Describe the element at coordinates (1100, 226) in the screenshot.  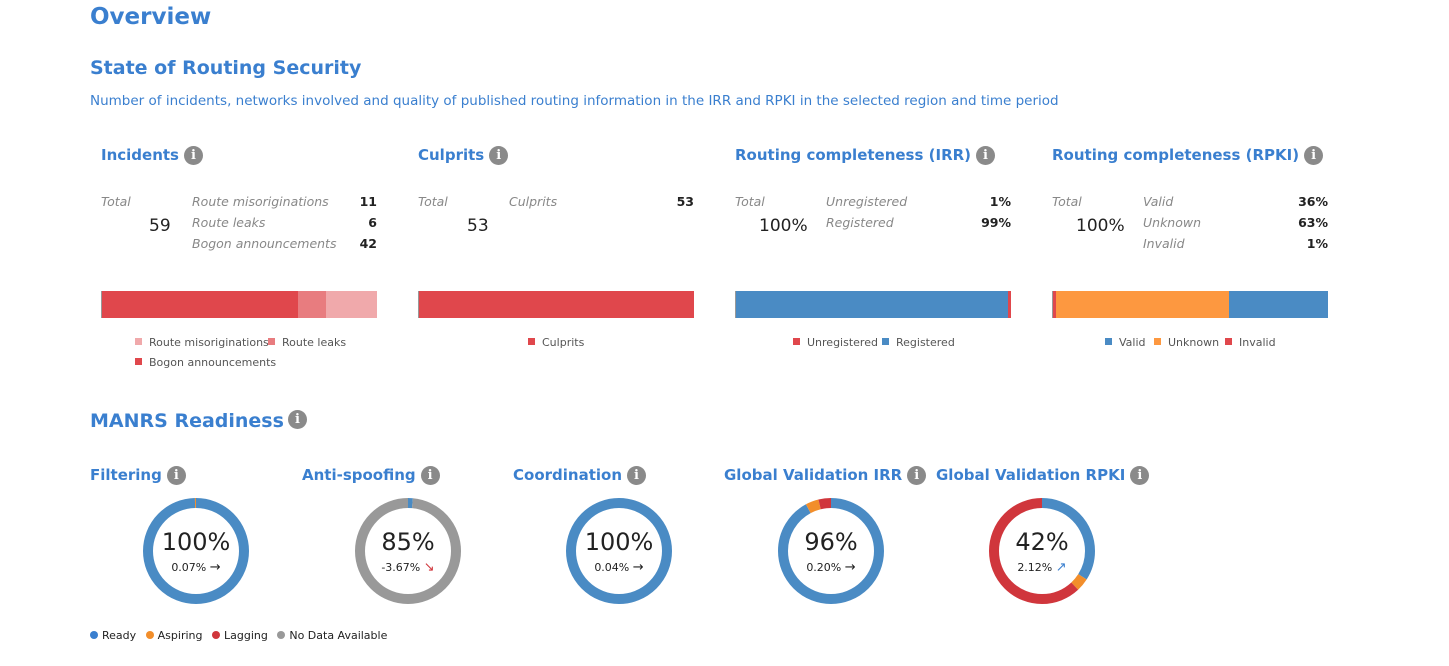
I see `total-value: 100%` at that location.